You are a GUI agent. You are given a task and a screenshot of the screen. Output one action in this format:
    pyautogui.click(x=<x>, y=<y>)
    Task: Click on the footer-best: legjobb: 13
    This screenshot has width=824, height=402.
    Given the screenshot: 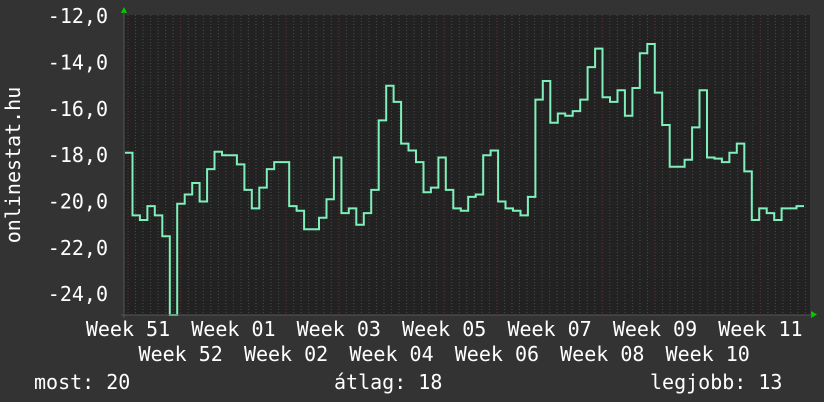 What is the action you would take?
    pyautogui.click(x=716, y=382)
    